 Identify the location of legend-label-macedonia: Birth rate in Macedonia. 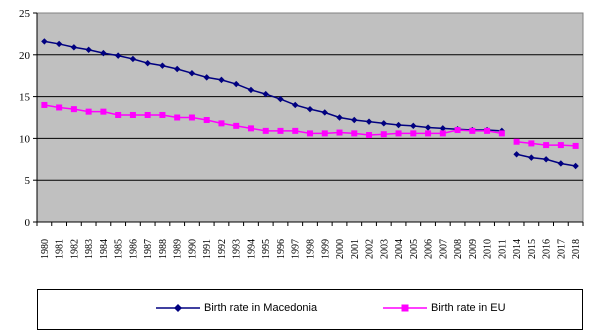
(261, 308).